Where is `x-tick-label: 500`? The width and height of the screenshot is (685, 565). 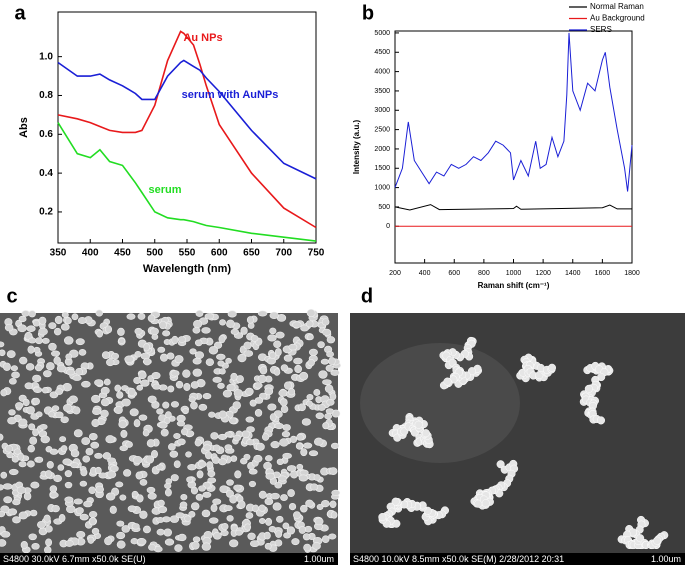 x-tick-label: 500 is located at coordinates (154, 253).